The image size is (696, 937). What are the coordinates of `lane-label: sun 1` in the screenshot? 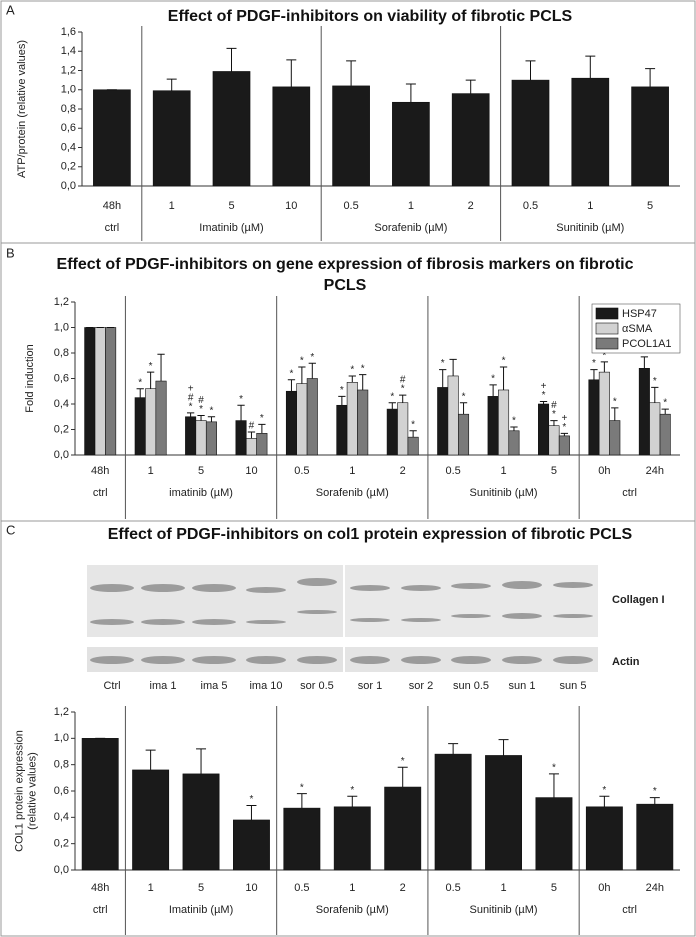 It's located at (522, 686).